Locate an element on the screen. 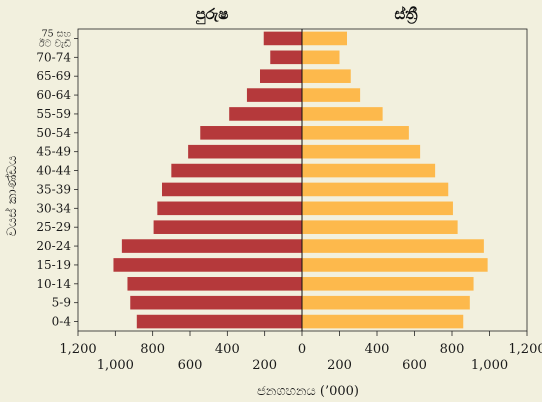  y-tick-label-12: 20-24 is located at coordinates (53, 246).